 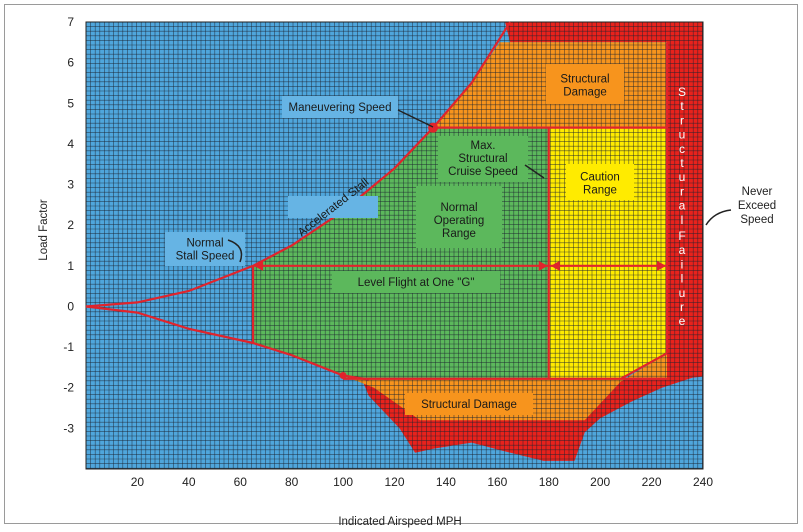 I want to click on y-tick-label: 0, so click(x=70, y=306).